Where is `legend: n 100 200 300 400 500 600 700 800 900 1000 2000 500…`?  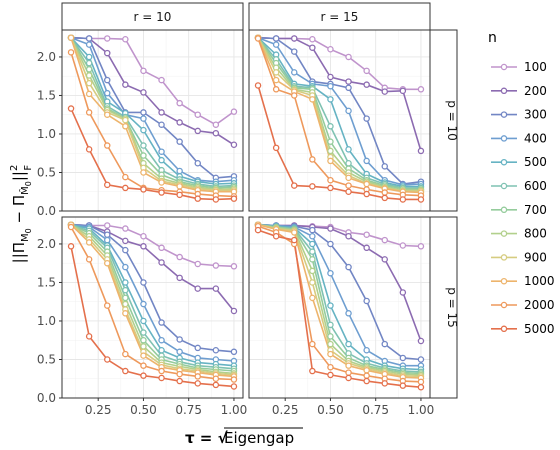
legend: n 100 200 300 400 500 600 700 800 900 1000 2000 500… is located at coordinates (521, 183).